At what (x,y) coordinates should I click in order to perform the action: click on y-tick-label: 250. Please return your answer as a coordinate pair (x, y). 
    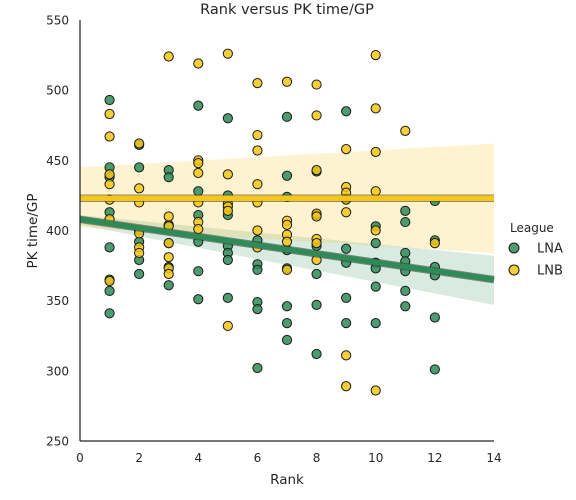
    Looking at the image, I should click on (57, 442).